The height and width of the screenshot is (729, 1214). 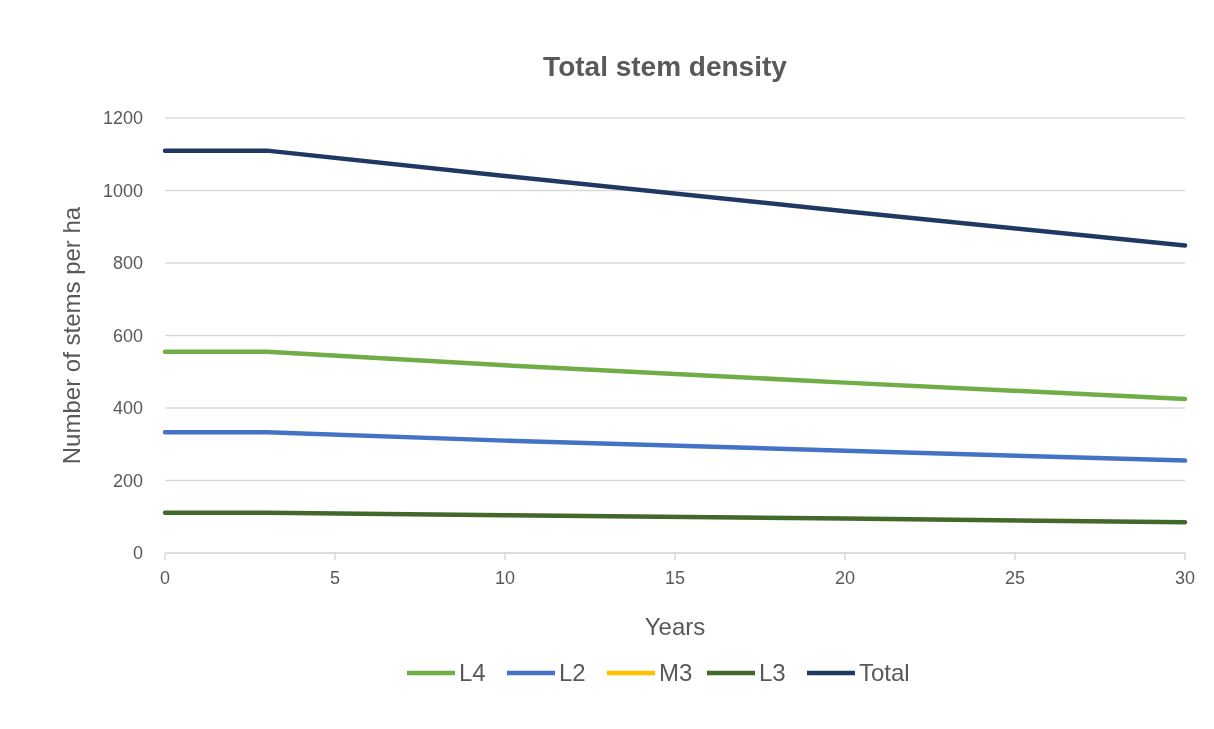 What do you see at coordinates (165, 578) in the screenshot?
I see `x-tick-label: 0` at bounding box center [165, 578].